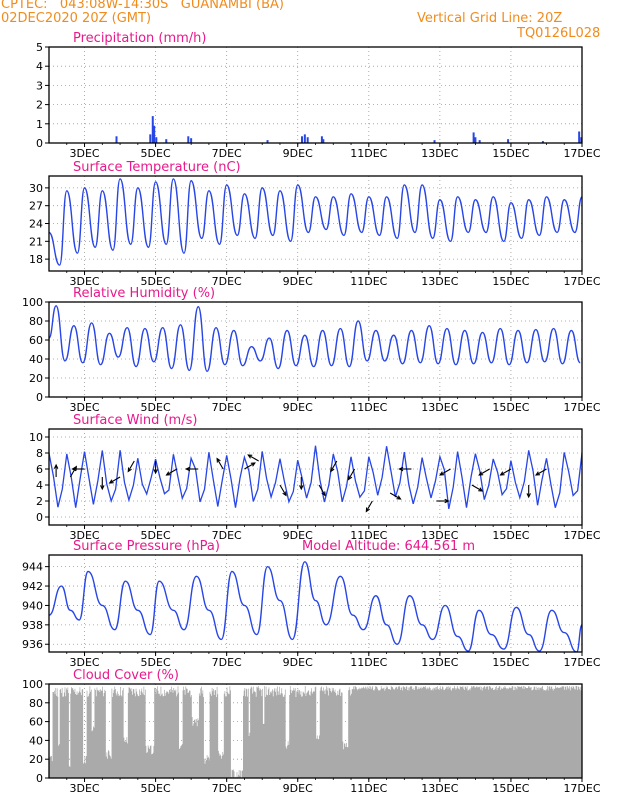 The image size is (618, 800). I want to click on cloud-plot, so click(315, 731).